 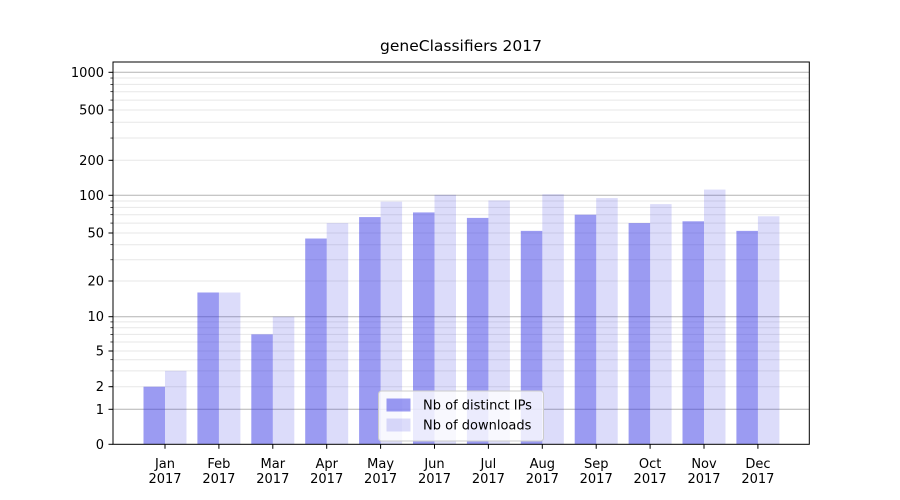 What do you see at coordinates (91, 161) in the screenshot?
I see `y-tick-label: 200` at bounding box center [91, 161].